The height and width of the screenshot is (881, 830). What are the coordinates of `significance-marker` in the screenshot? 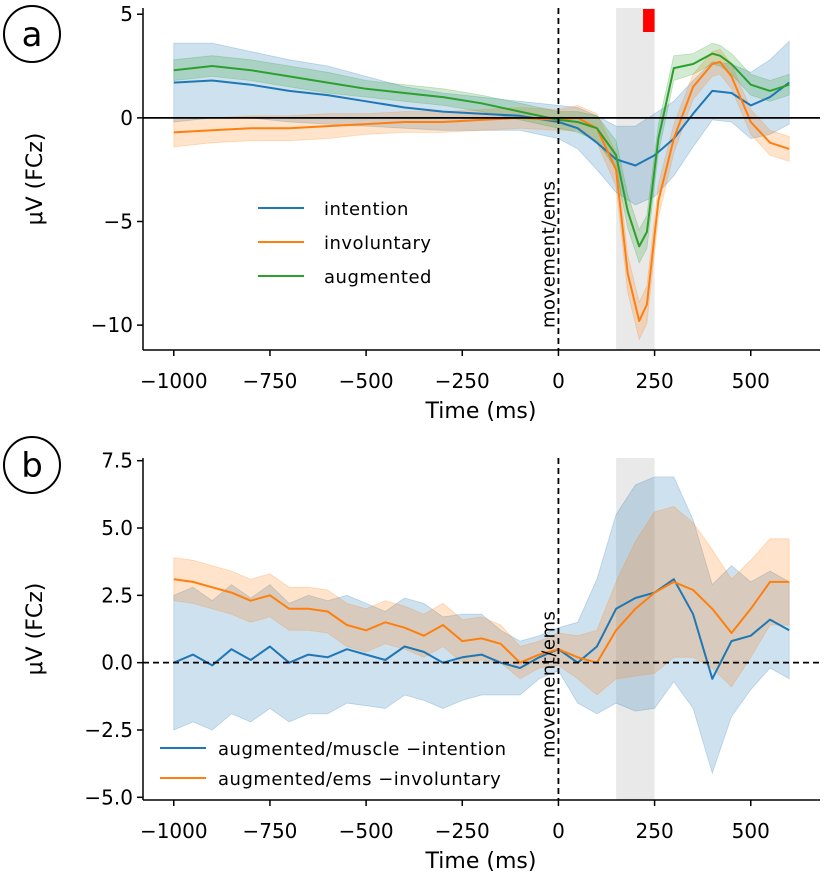 It's located at (649, 20).